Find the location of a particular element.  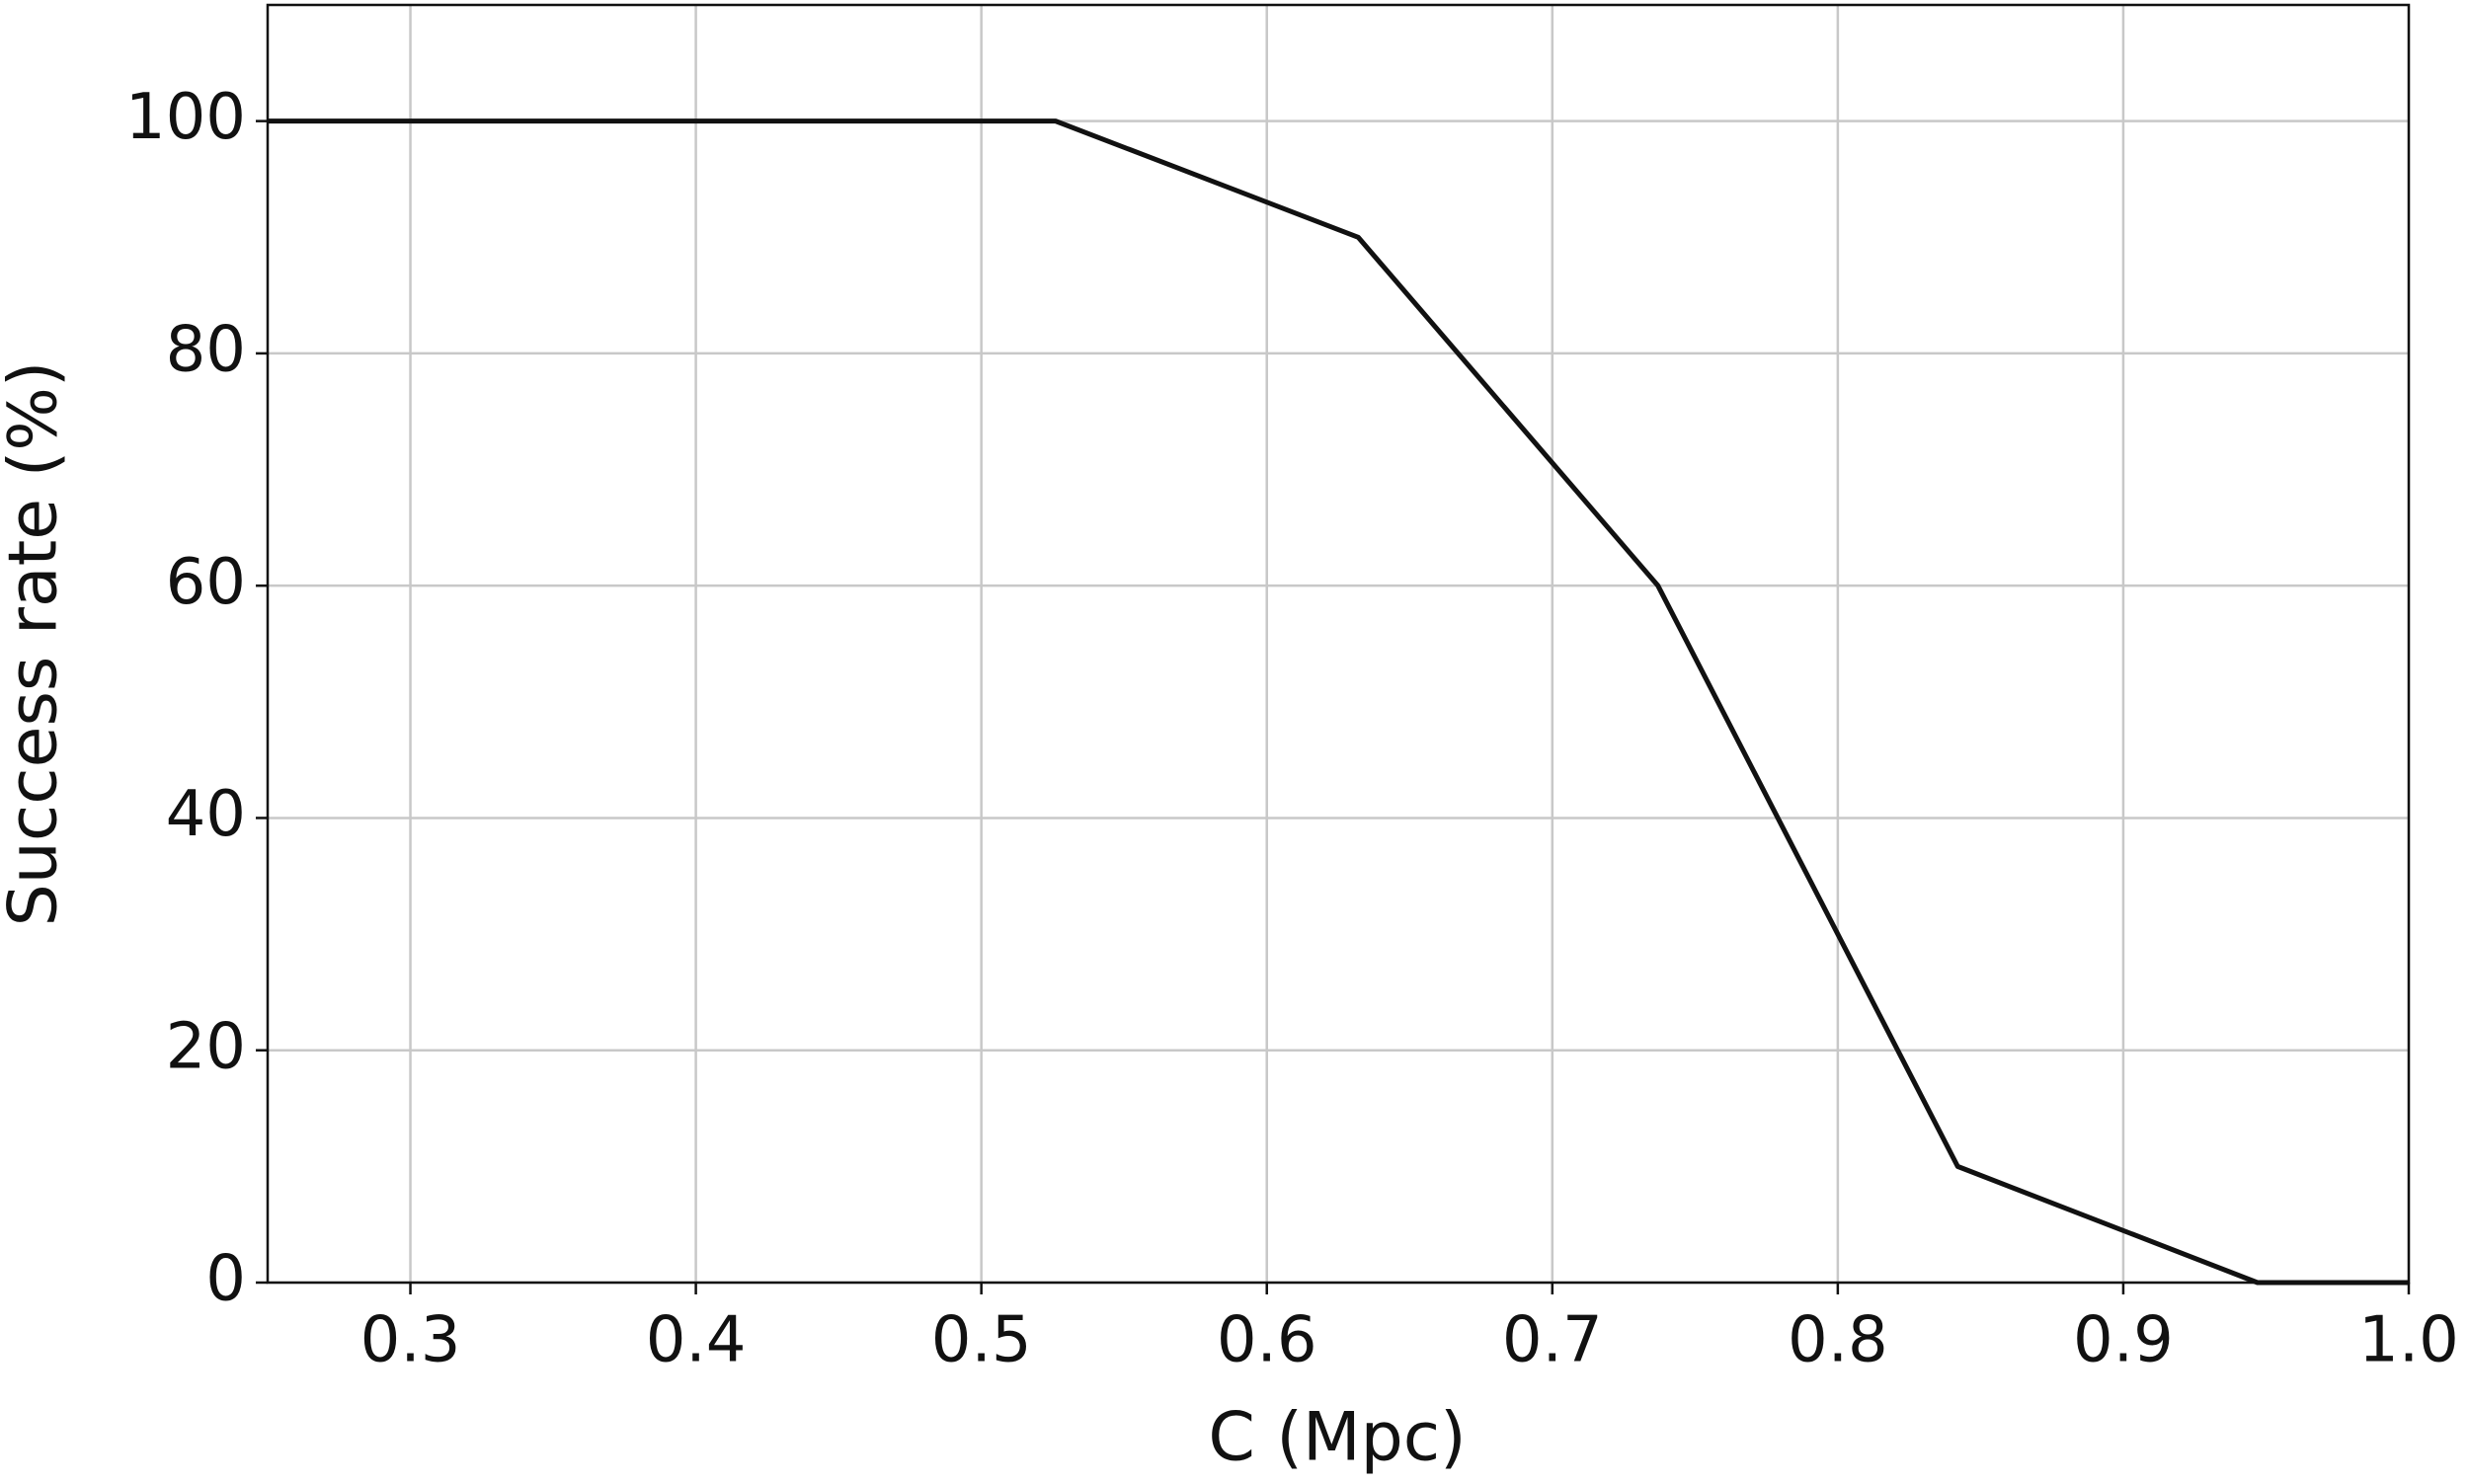

y-tick-label: 20 is located at coordinates (206, 1047).